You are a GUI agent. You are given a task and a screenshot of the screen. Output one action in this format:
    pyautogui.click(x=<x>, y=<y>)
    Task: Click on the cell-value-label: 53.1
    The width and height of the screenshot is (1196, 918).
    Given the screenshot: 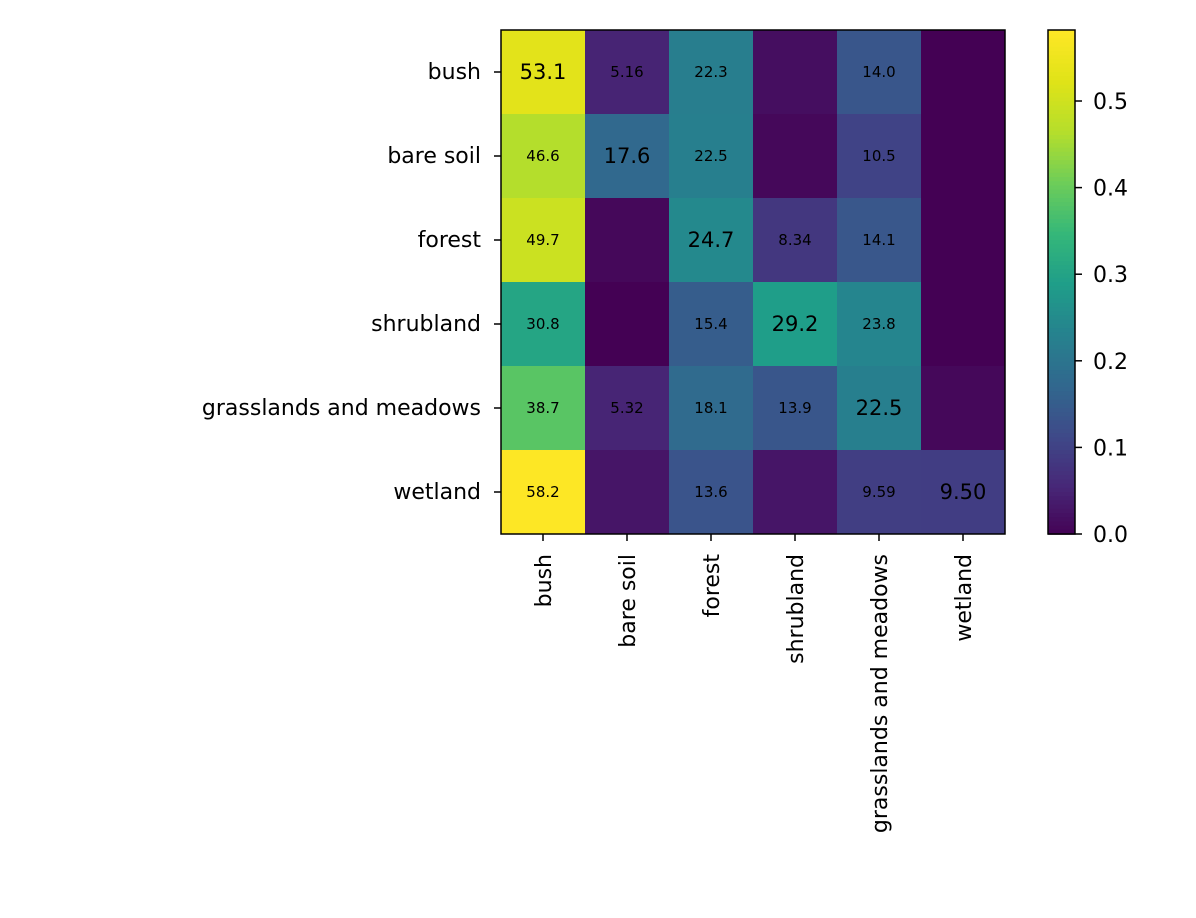 What is the action you would take?
    pyautogui.click(x=543, y=72)
    